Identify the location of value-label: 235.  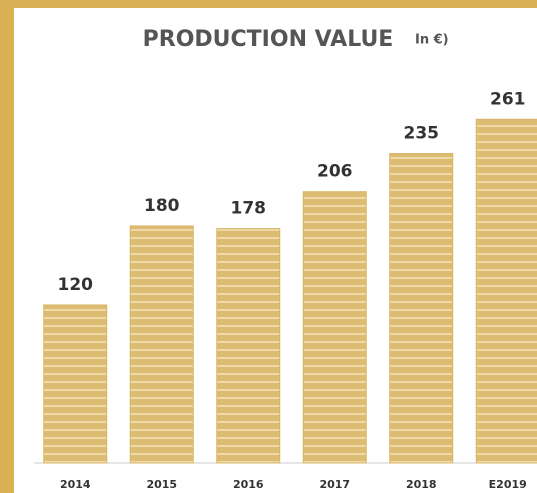
(422, 134).